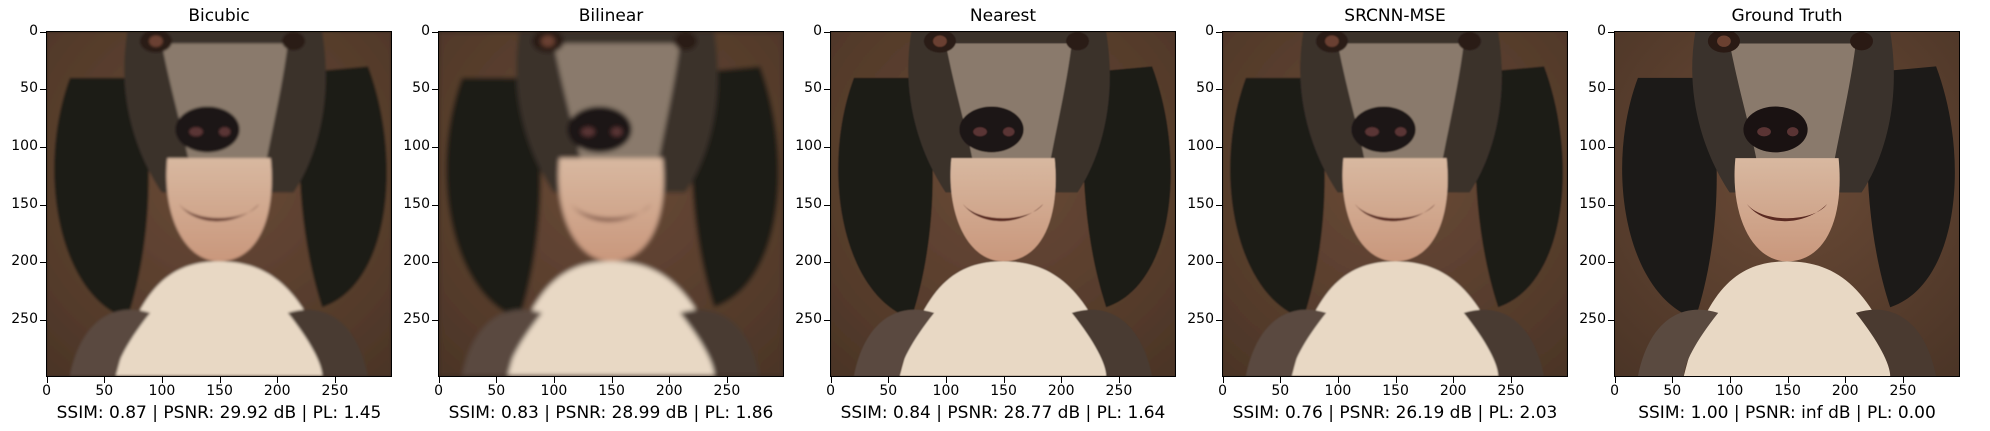  What do you see at coordinates (1395, 16) in the screenshot?
I see `panel-title: SRCNN-MSE` at bounding box center [1395, 16].